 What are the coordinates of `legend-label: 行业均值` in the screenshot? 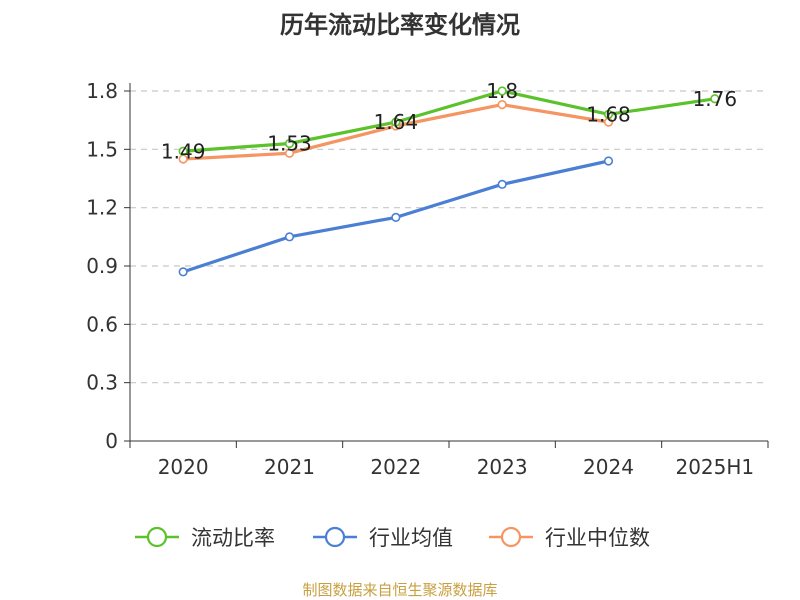 It's located at (411, 538).